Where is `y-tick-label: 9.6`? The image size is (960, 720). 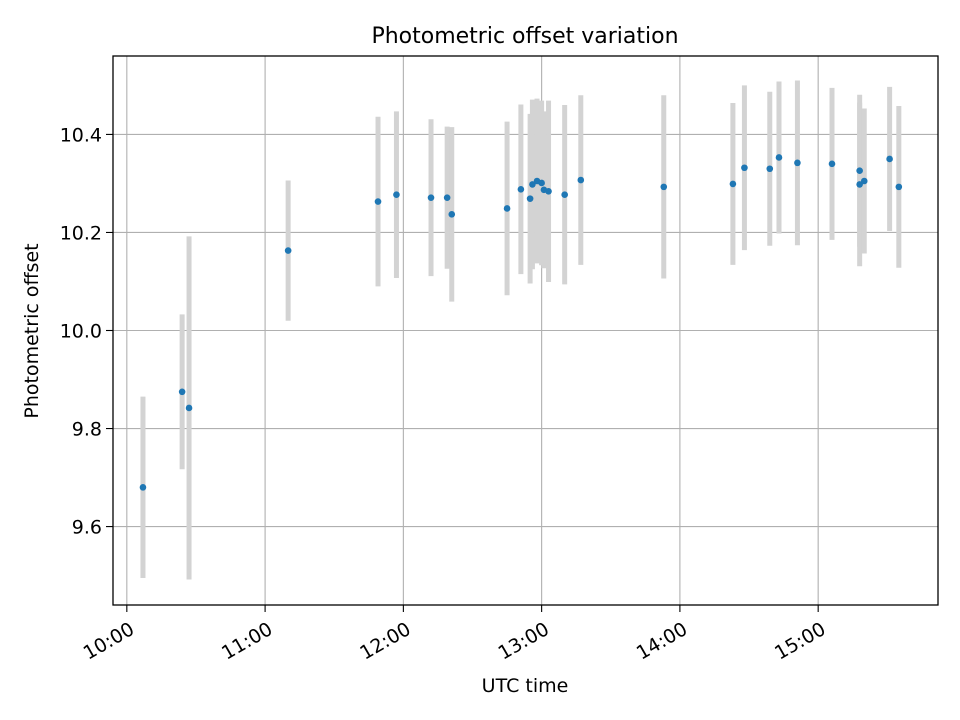 y-tick-label: 9.6 is located at coordinates (87, 528).